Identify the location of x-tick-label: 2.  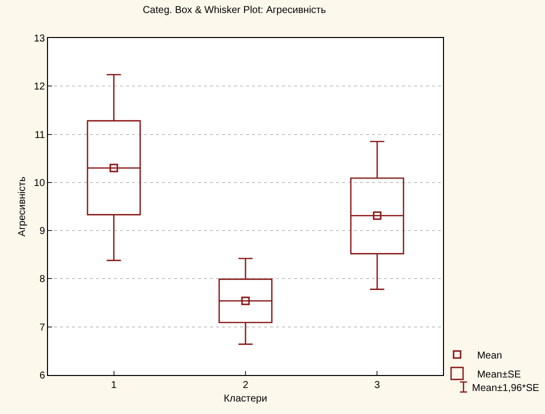
(245, 385).